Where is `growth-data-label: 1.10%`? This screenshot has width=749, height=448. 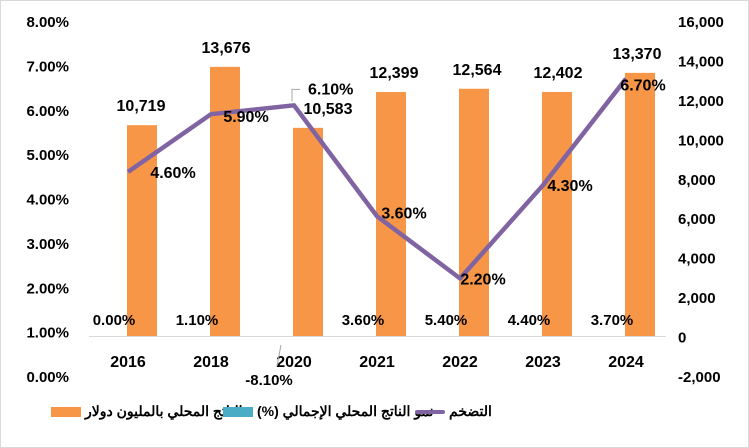 growth-data-label: 1.10% is located at coordinates (197, 320).